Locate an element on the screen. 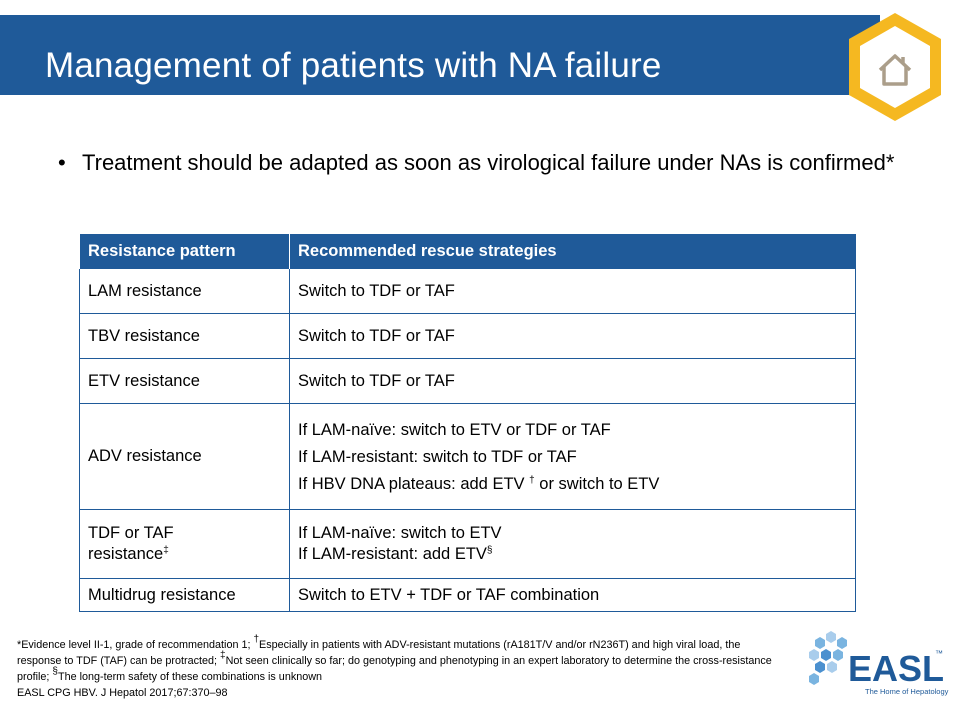 The width and height of the screenshot is (960, 720). strategy-line: If LAM-resistant: add ETV§ is located at coordinates (572, 554).